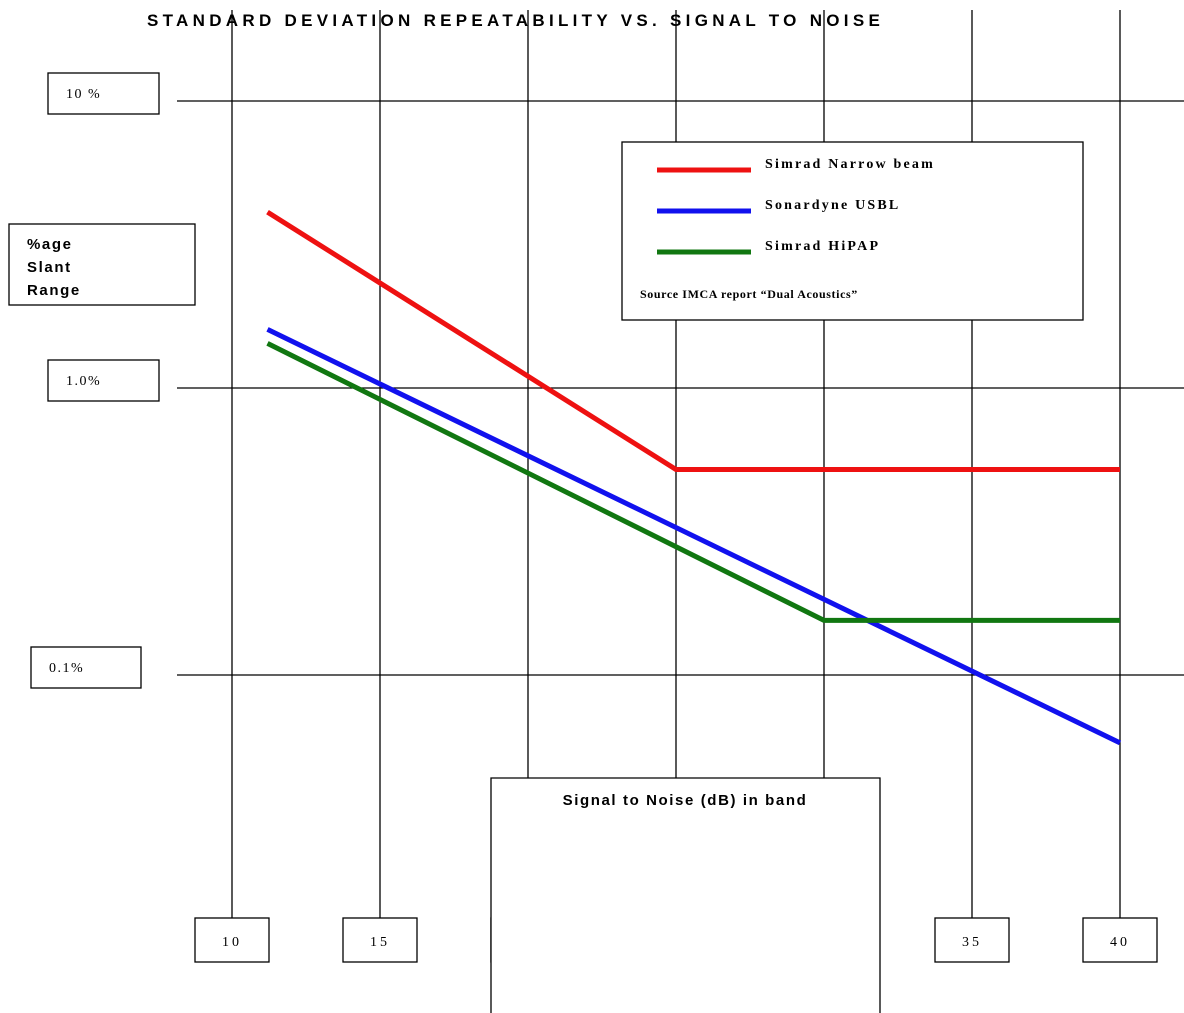 The height and width of the screenshot is (1013, 1184). I want to click on y-tick-1: 1.0%, so click(103, 380).